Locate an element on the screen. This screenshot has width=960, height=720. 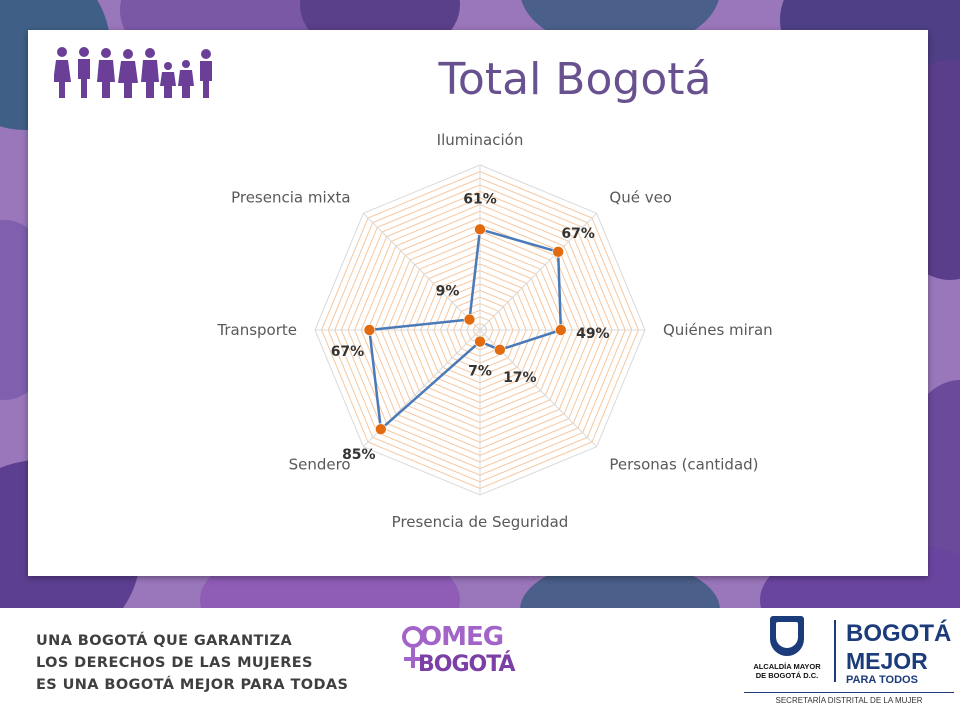
axis-label: Iluminación is located at coordinates (480, 140).